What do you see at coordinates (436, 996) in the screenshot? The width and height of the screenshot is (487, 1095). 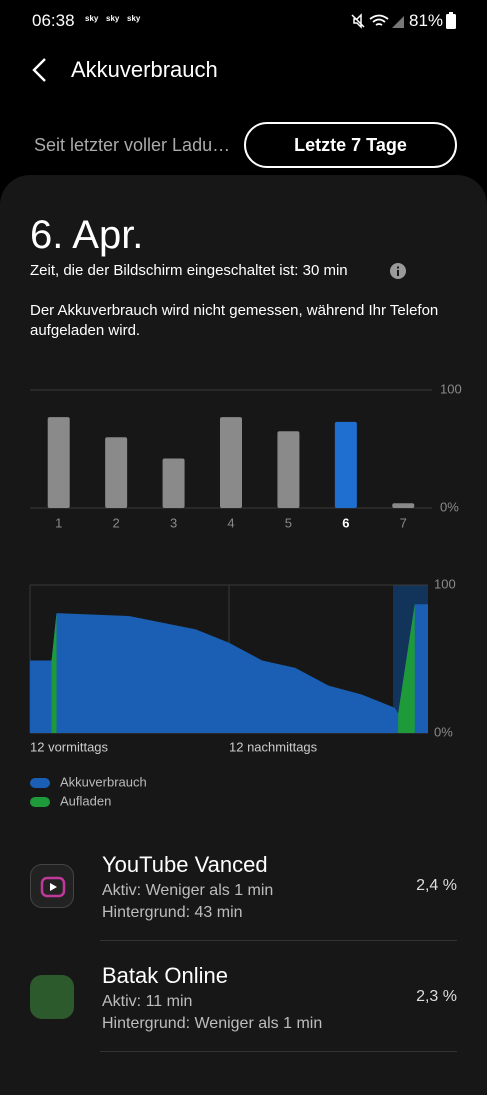 I see `app-percent: 2,3 %` at bounding box center [436, 996].